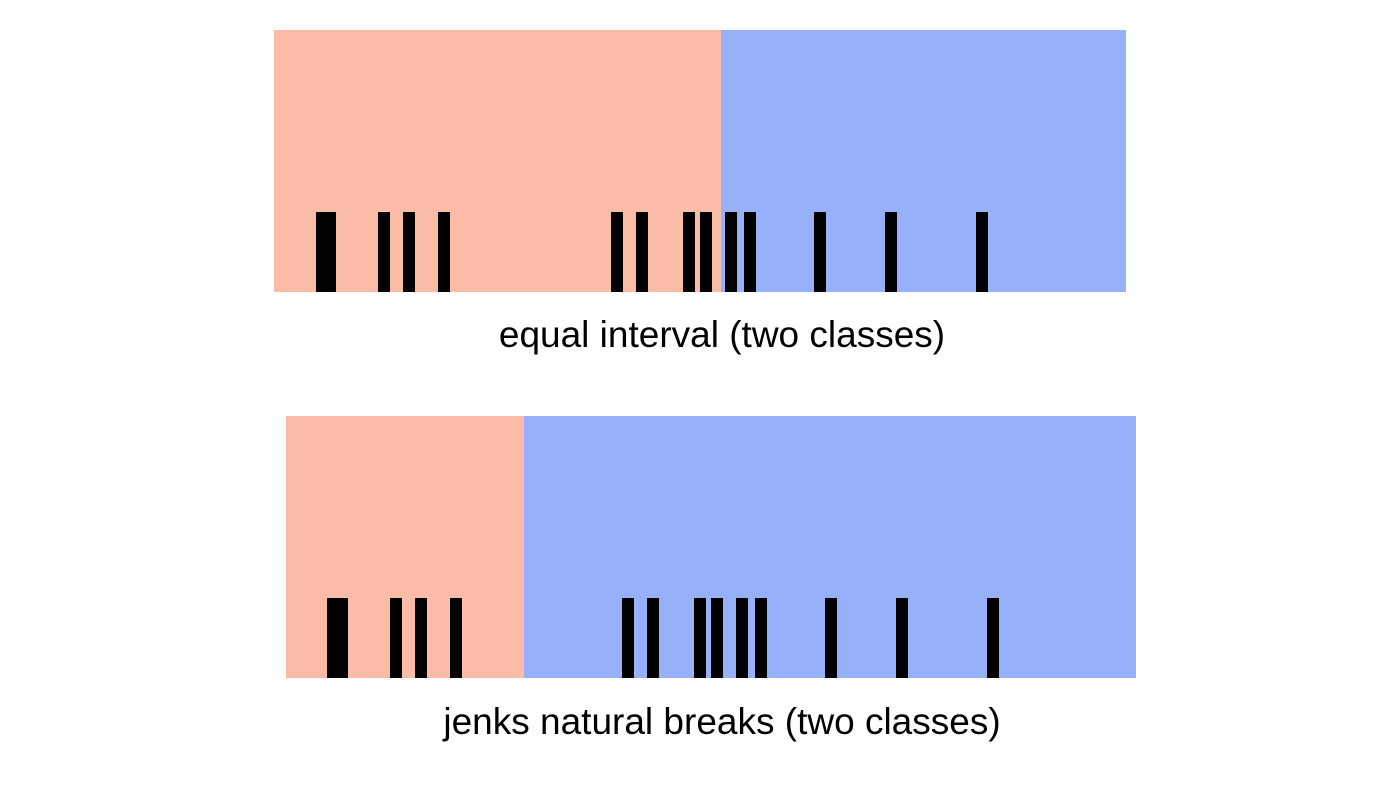 This screenshot has height=796, width=1400. I want to click on jenks-natural-breaks-caption: jenks natural breaks (two classes), so click(722, 721).